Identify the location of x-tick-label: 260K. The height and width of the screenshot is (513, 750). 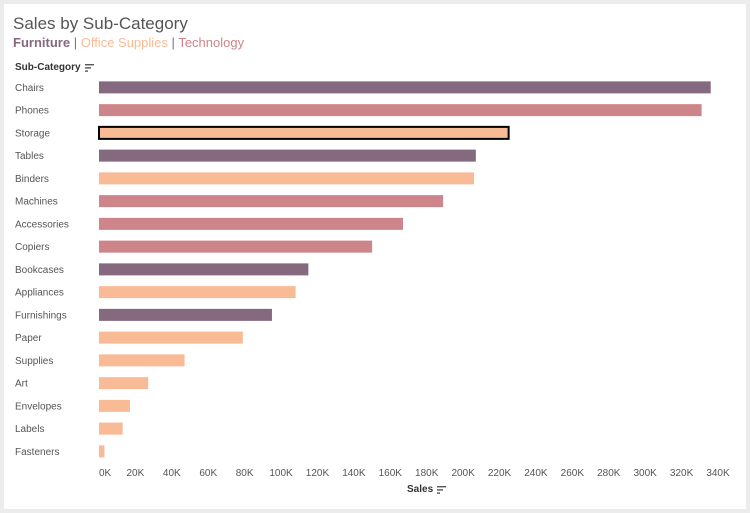
(573, 473).